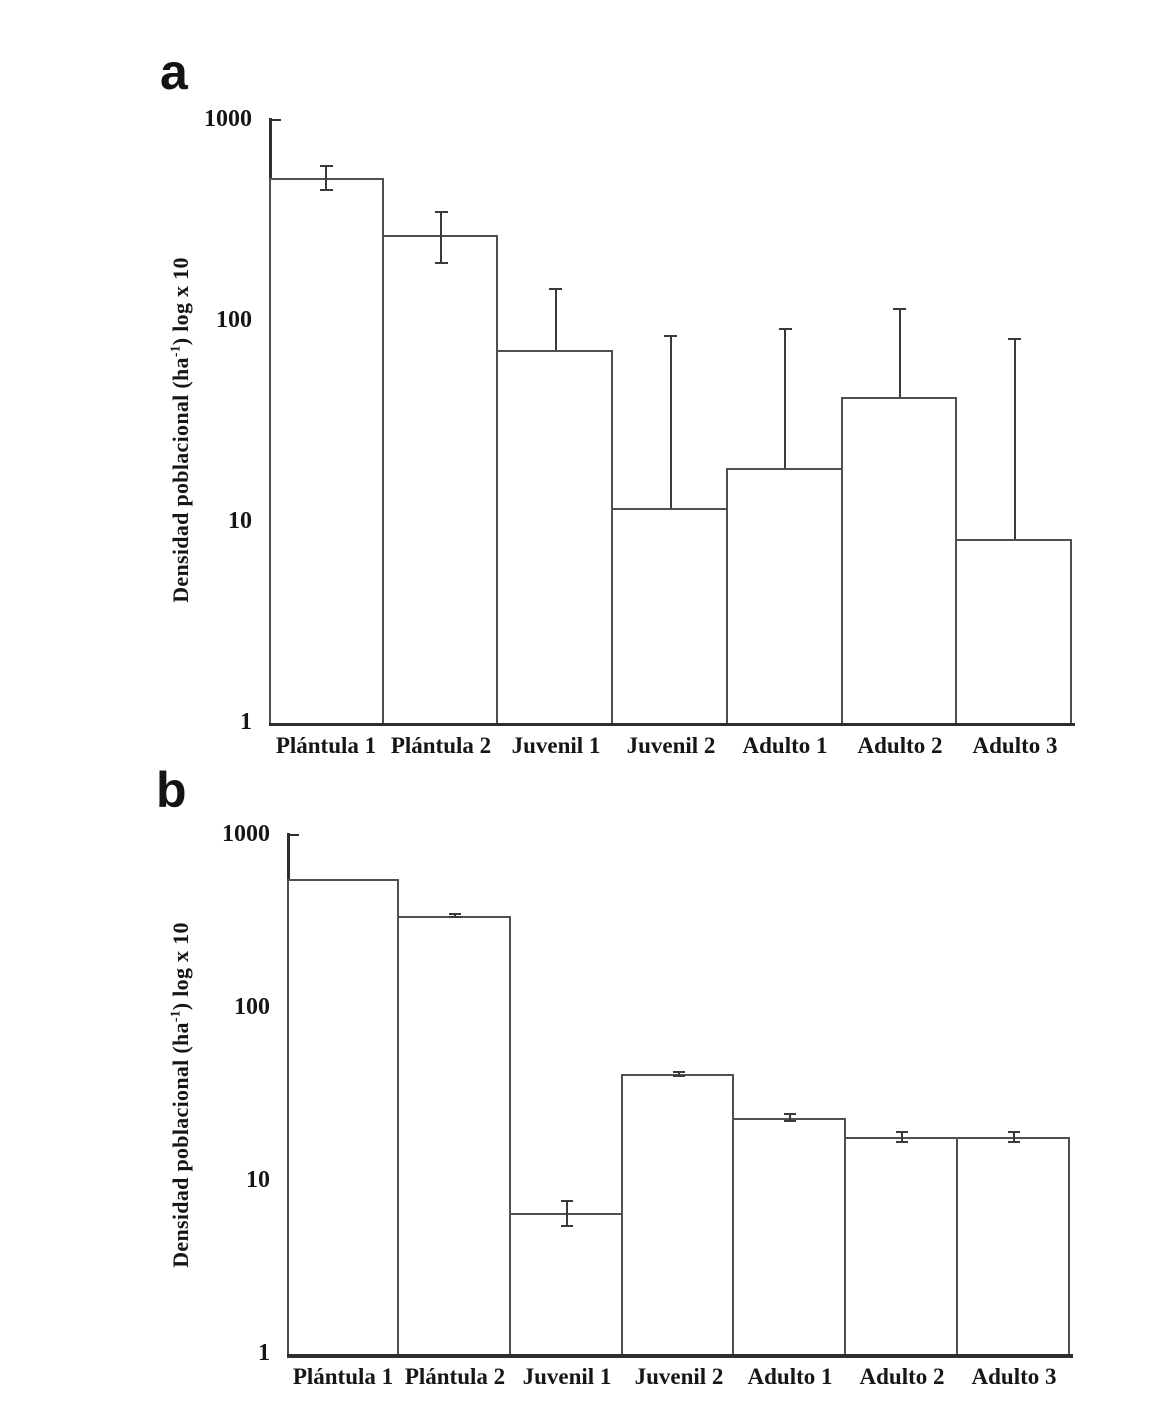  I want to click on panel-a-x-label-6: Adulto 2, so click(900, 745).